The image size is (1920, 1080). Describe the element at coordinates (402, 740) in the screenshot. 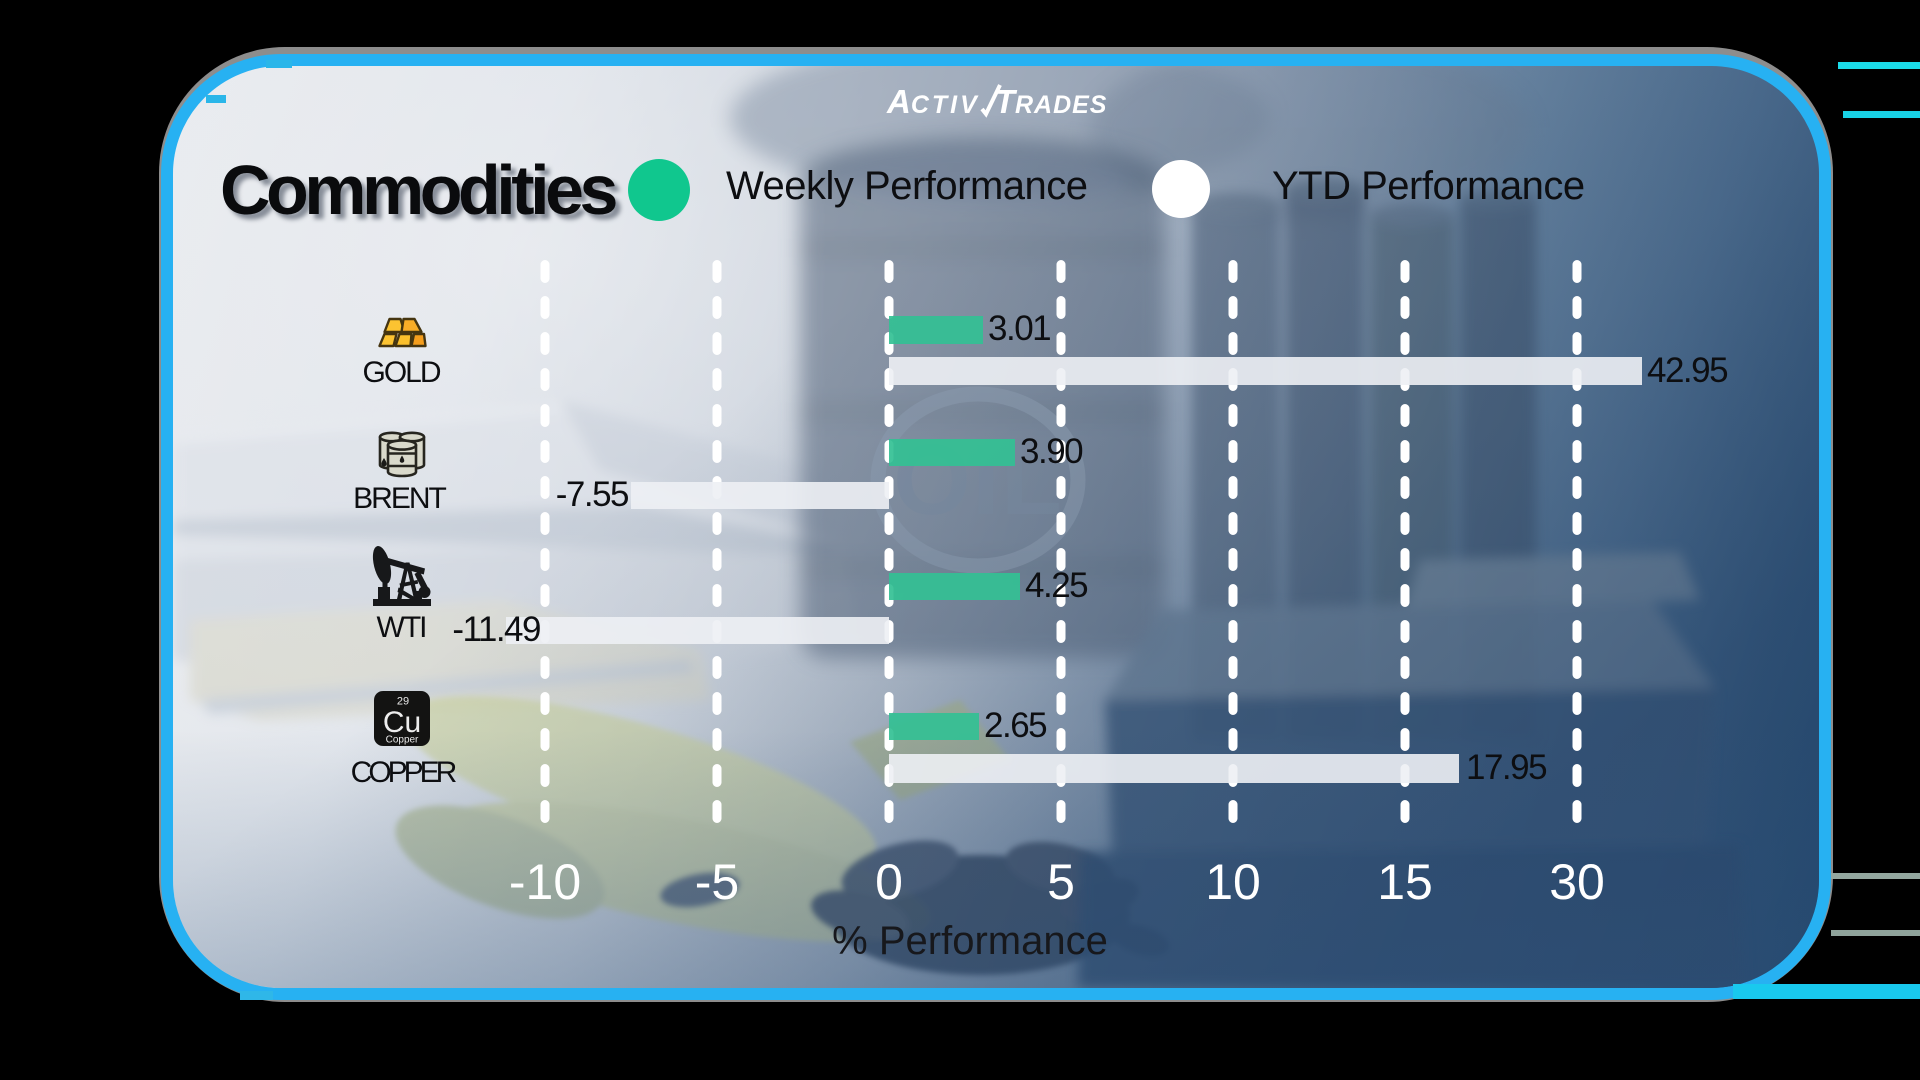

I see `svg-text: Copper` at that location.